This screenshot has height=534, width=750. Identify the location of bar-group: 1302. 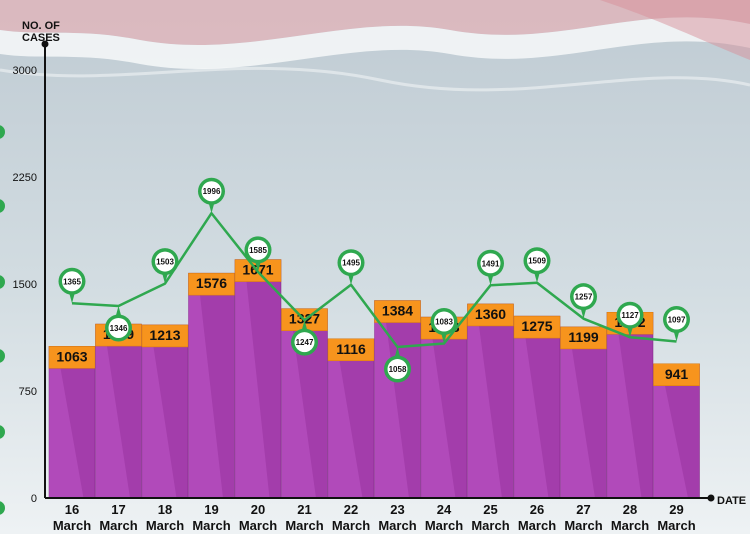
(630, 405).